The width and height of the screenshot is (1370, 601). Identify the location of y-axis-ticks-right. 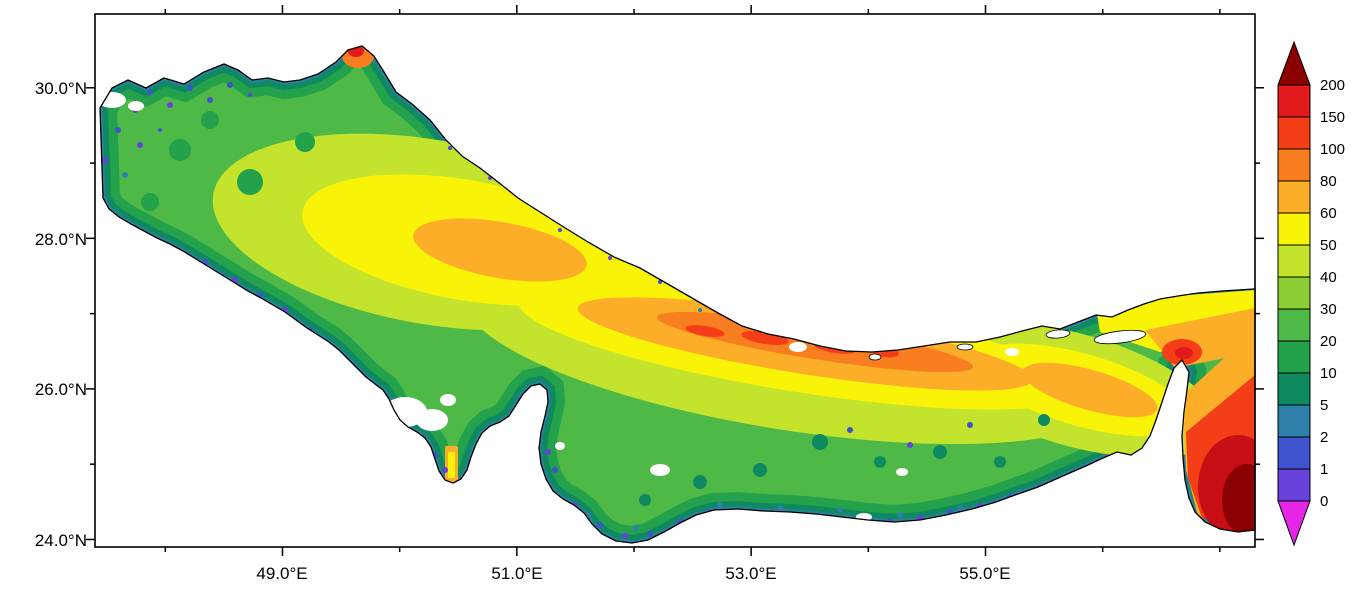
(1259, 314).